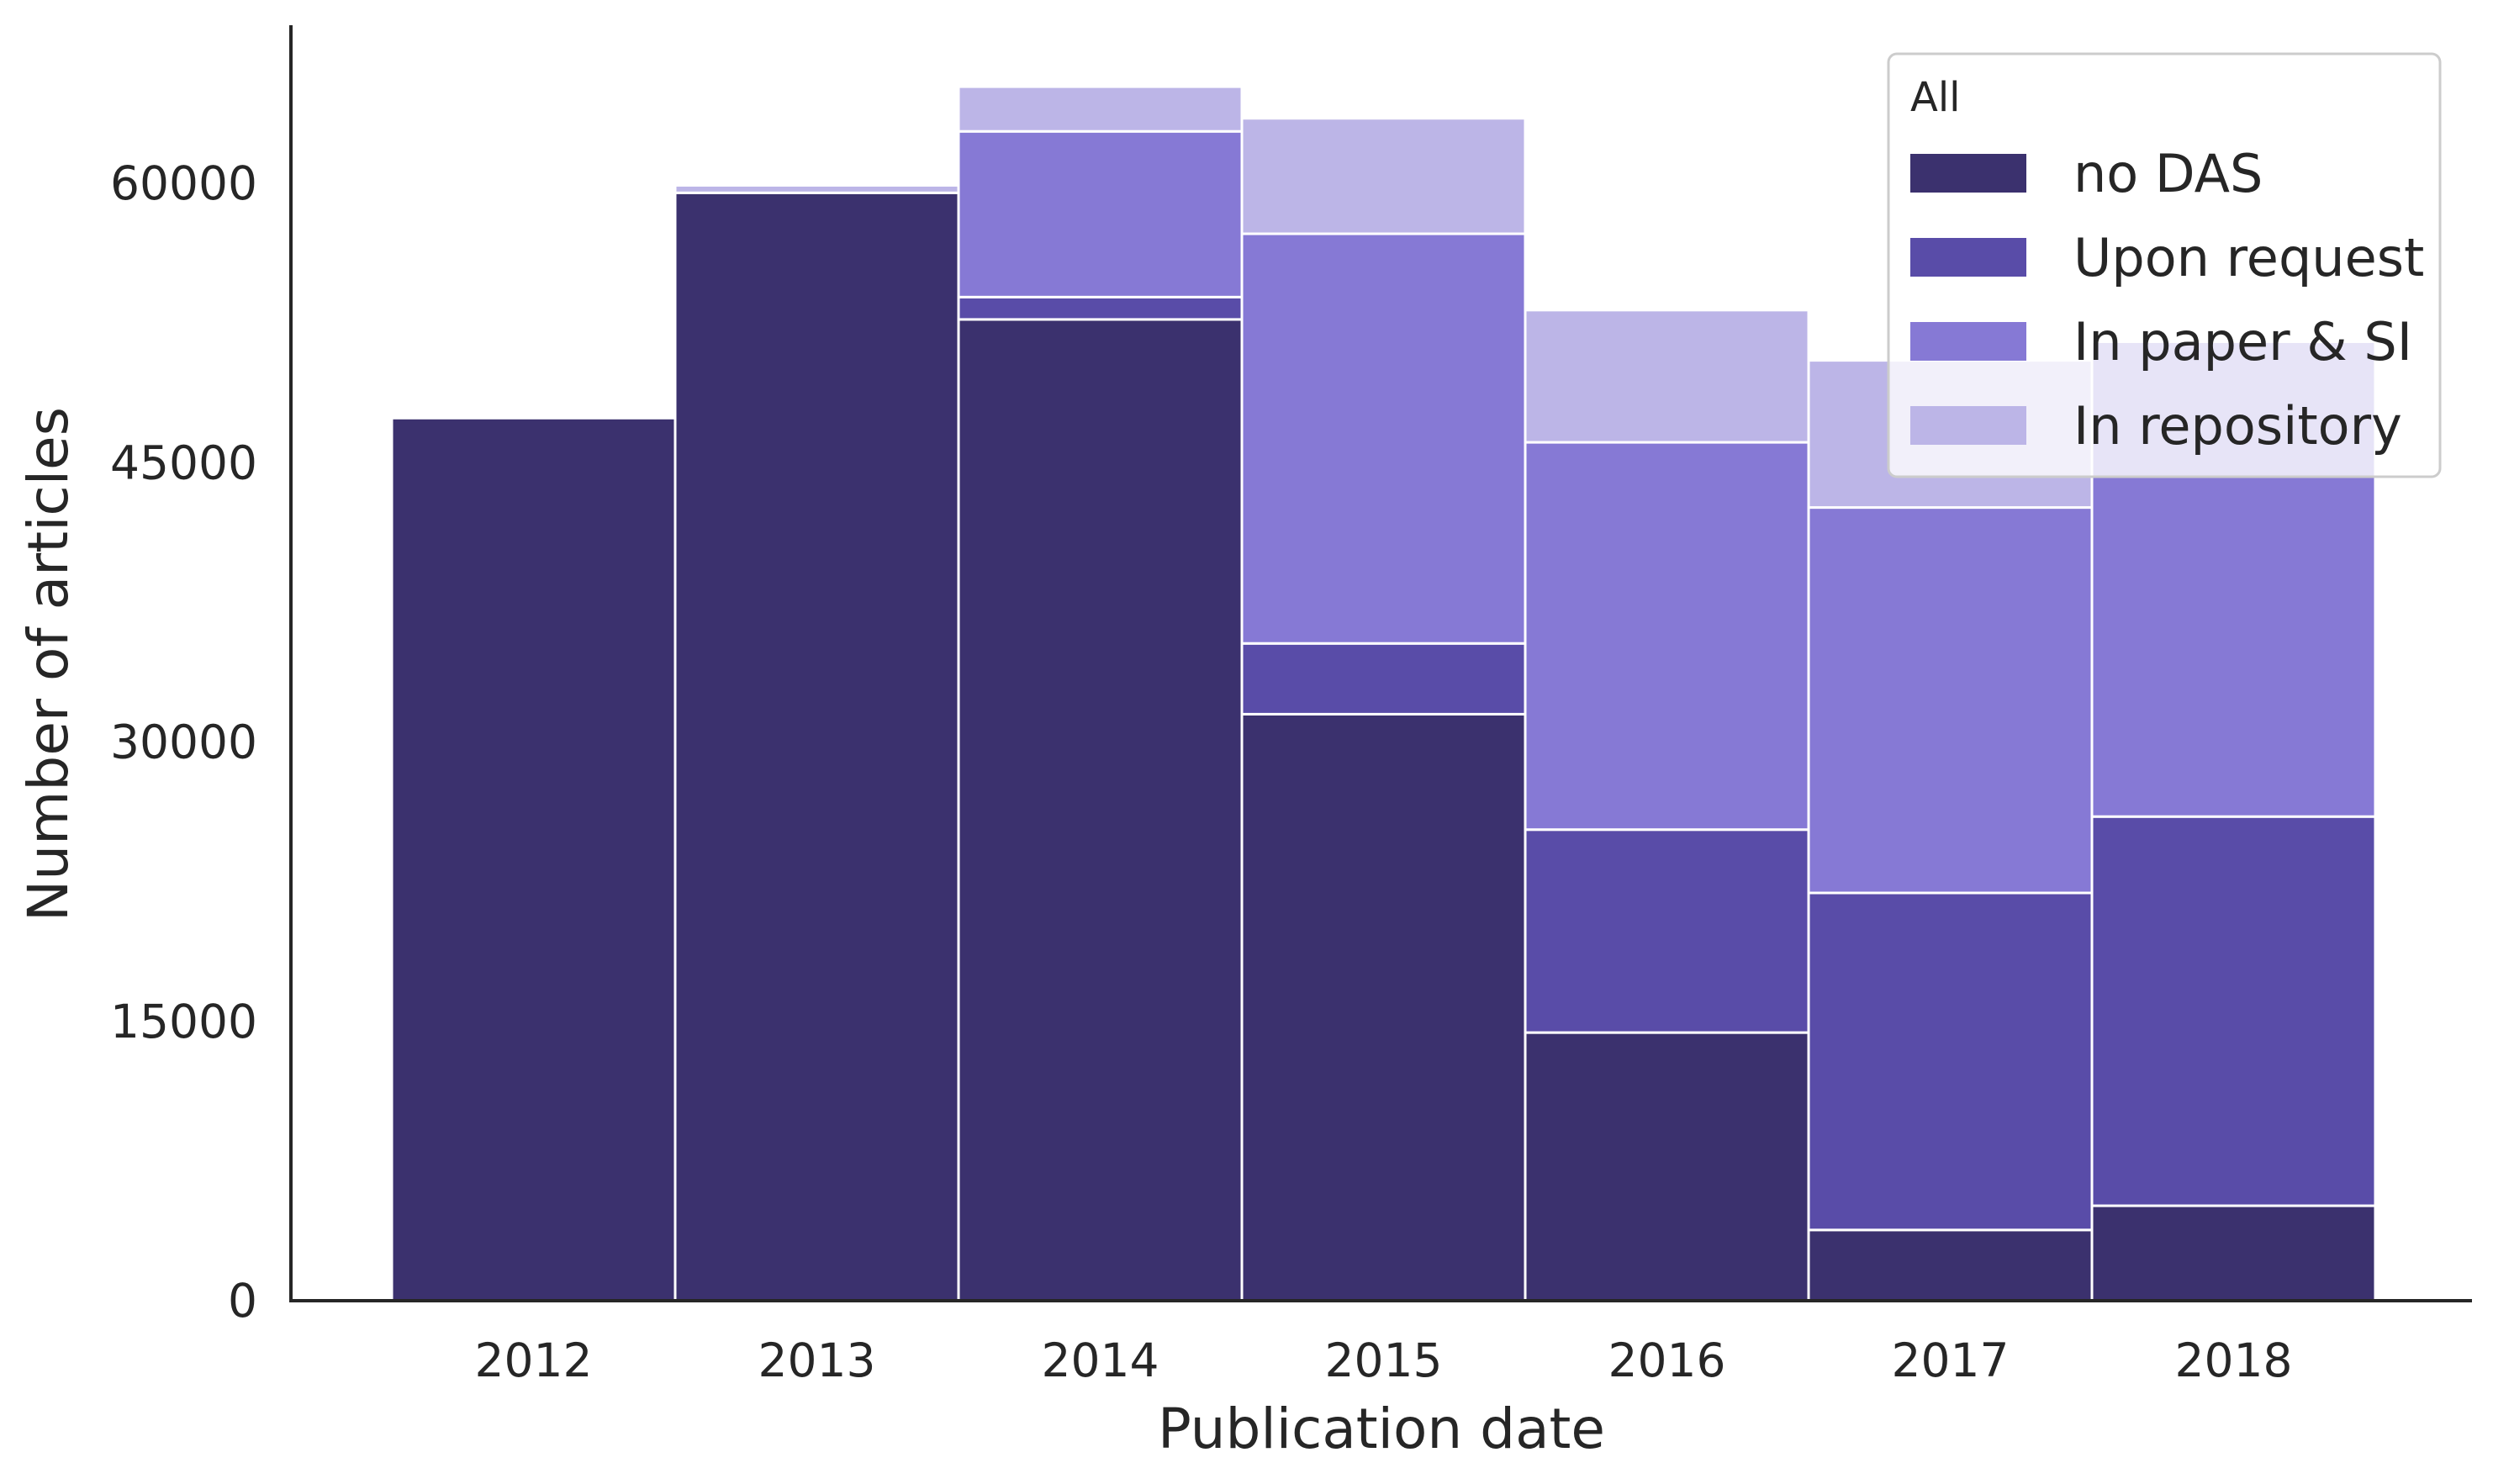 The height and width of the screenshot is (1484, 2493). Describe the element at coordinates (1951, 1265) in the screenshot. I see `bar-2017-no-das` at that location.